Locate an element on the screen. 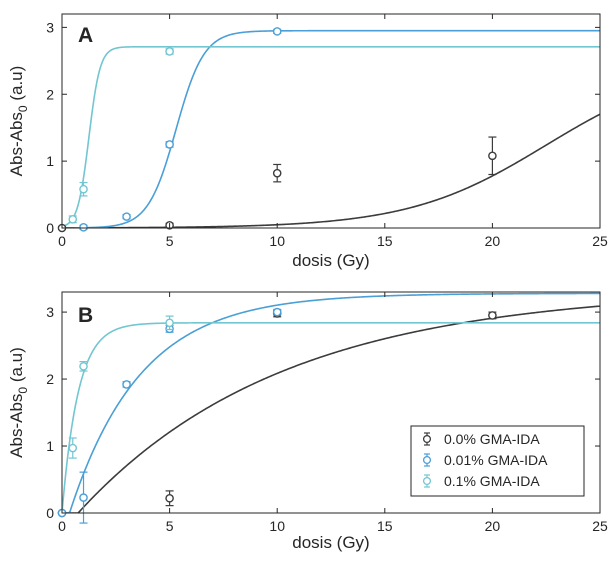 The image size is (613, 564). panel-label: B is located at coordinates (85, 315).